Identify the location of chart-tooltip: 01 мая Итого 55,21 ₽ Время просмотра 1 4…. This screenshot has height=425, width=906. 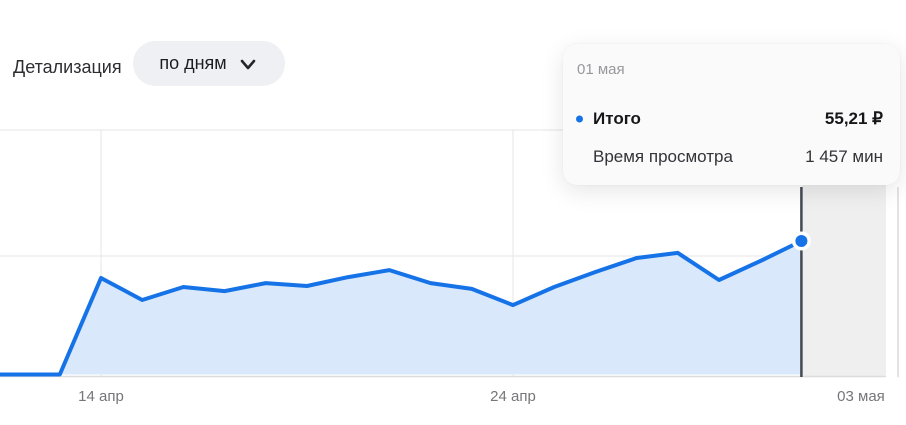
(731, 114).